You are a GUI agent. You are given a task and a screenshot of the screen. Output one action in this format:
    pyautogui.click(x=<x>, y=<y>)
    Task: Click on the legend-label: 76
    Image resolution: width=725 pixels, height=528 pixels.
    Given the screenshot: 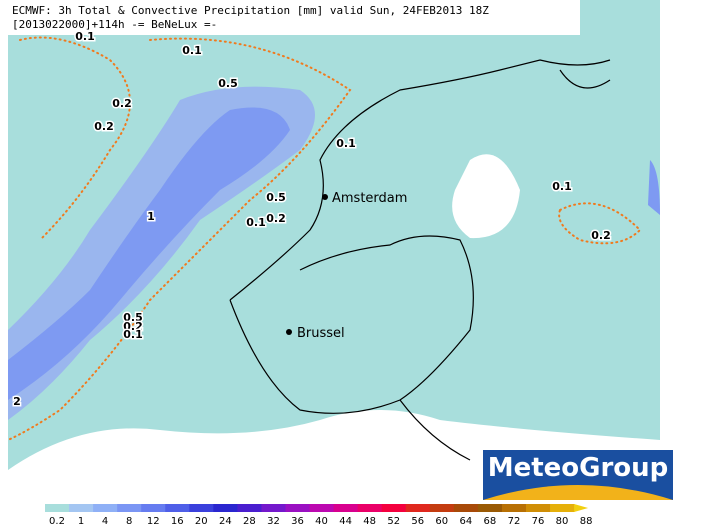 What is the action you would take?
    pyautogui.click(x=538, y=521)
    